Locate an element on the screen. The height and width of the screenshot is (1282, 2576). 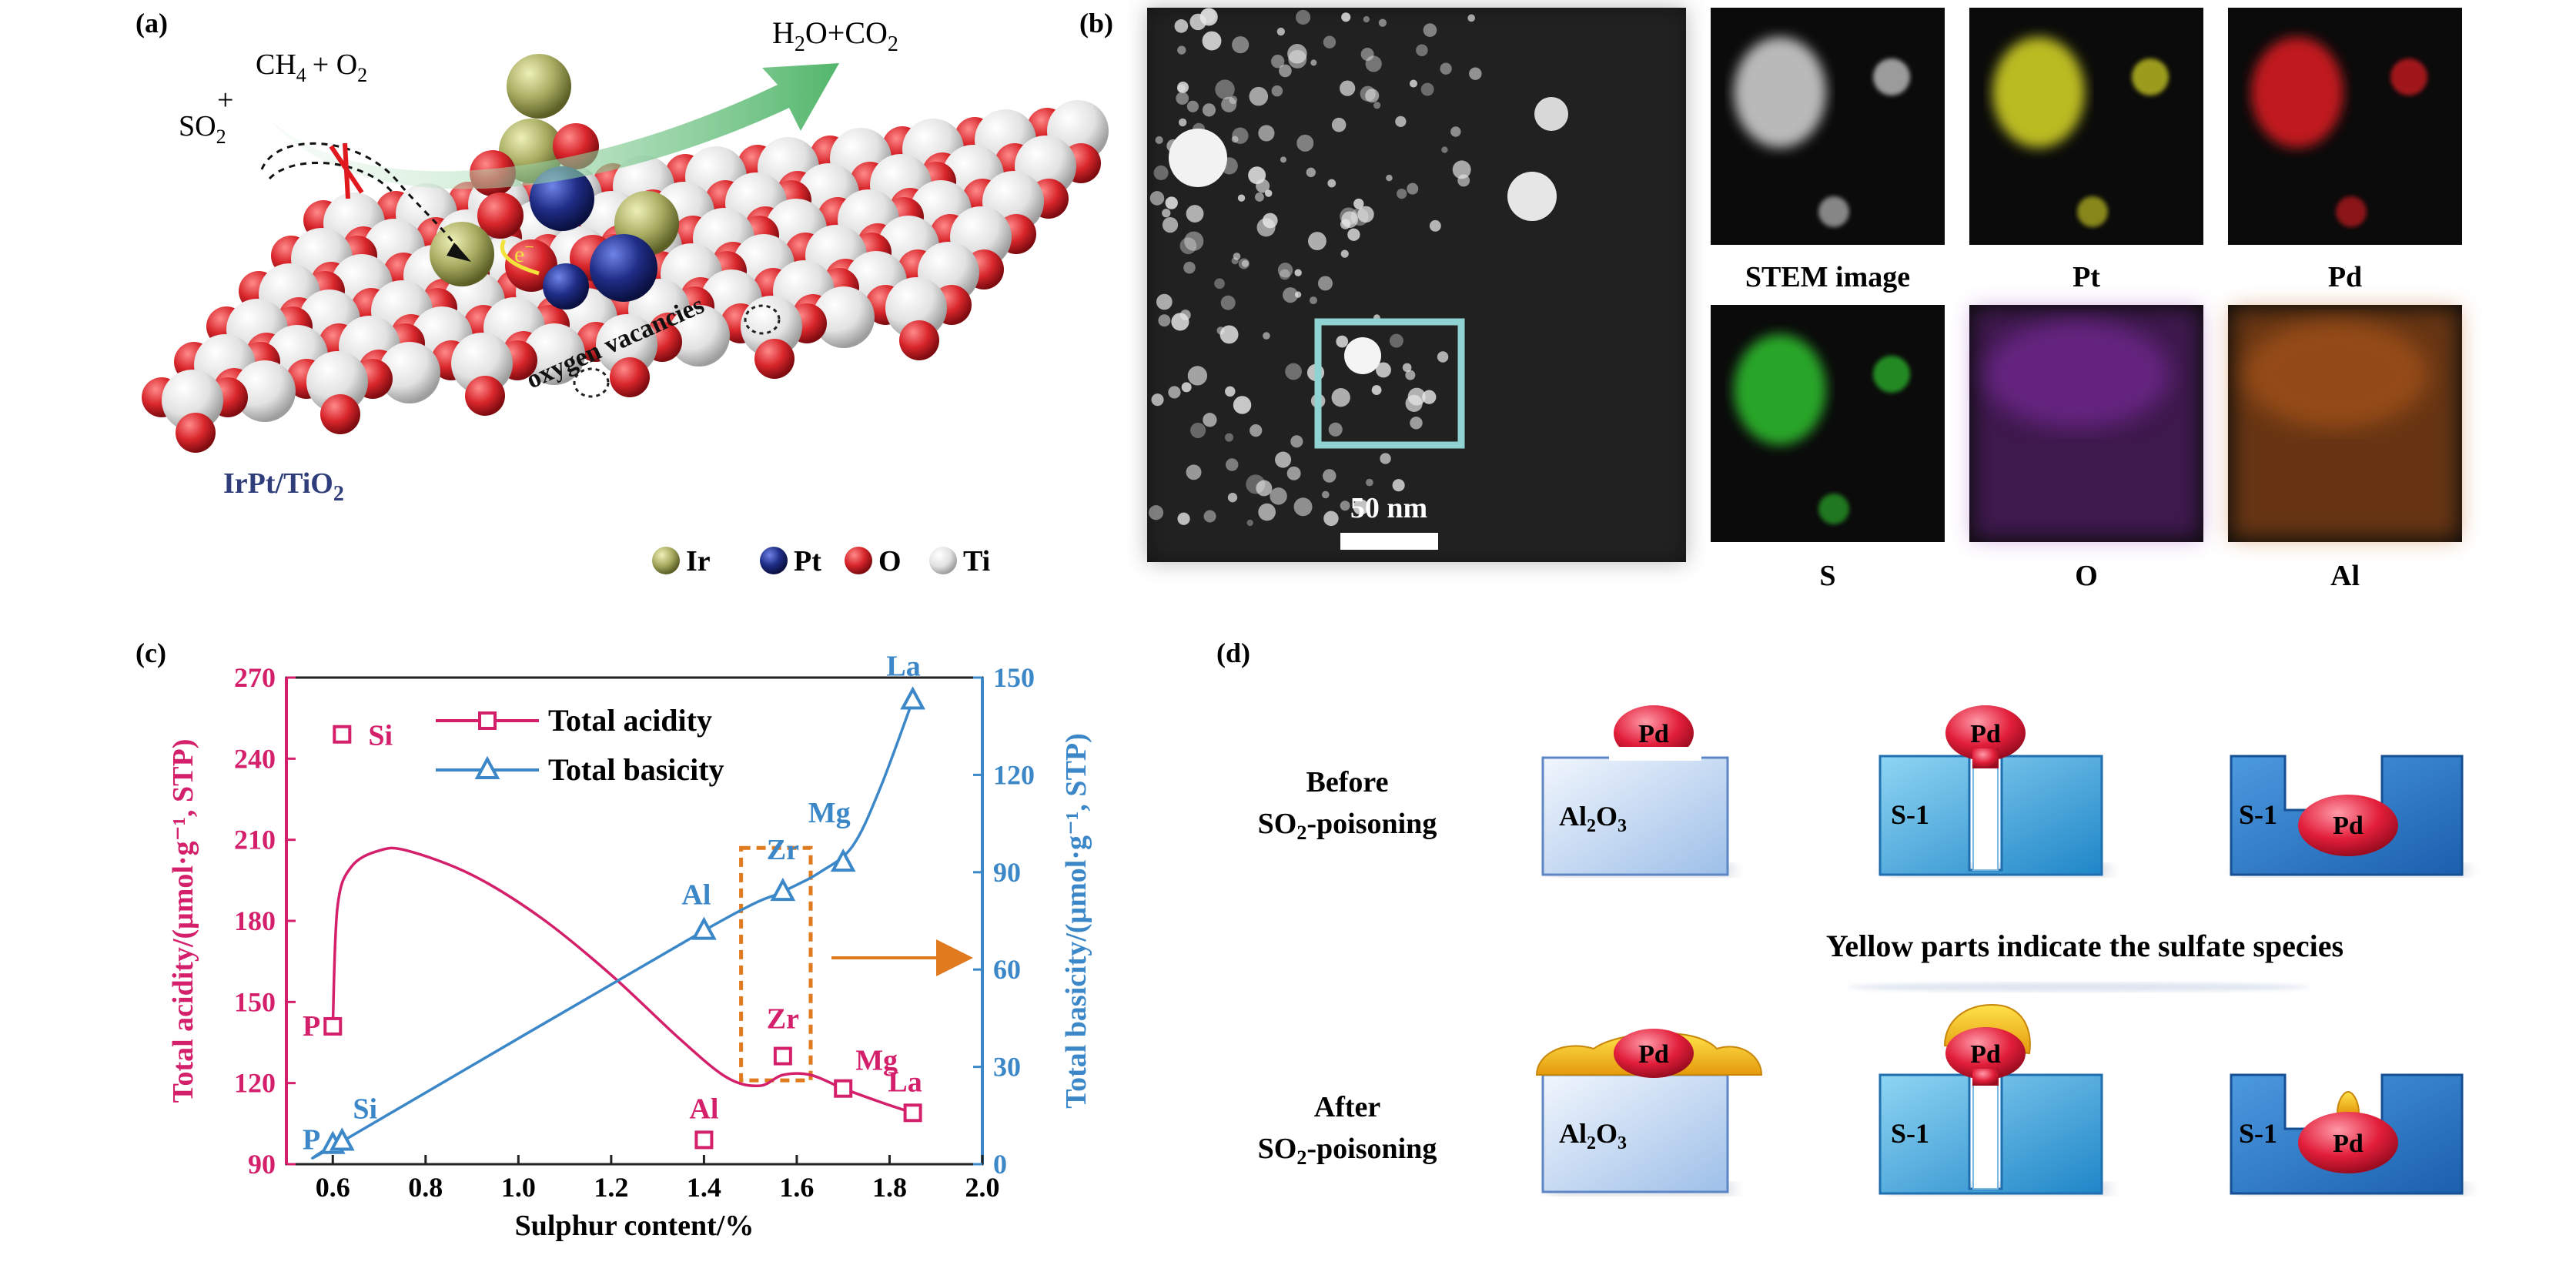
x-tick-label: 0.8 is located at coordinates (425, 1188).